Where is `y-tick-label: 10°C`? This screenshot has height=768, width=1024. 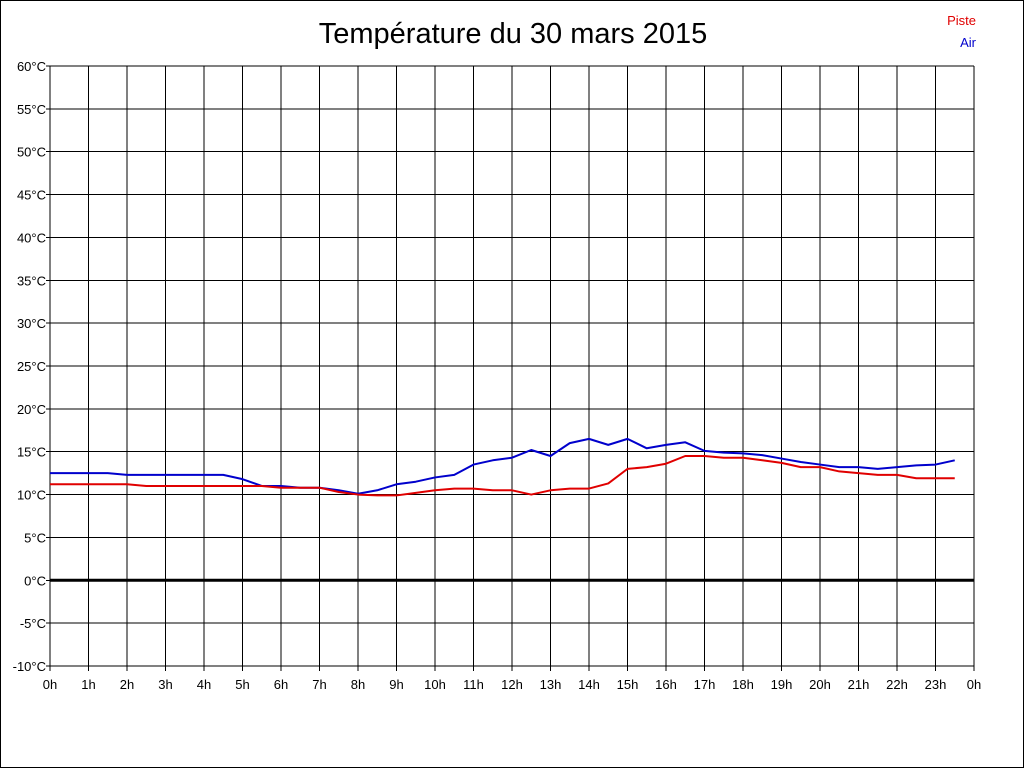 y-tick-label: 10°C is located at coordinates (31, 495).